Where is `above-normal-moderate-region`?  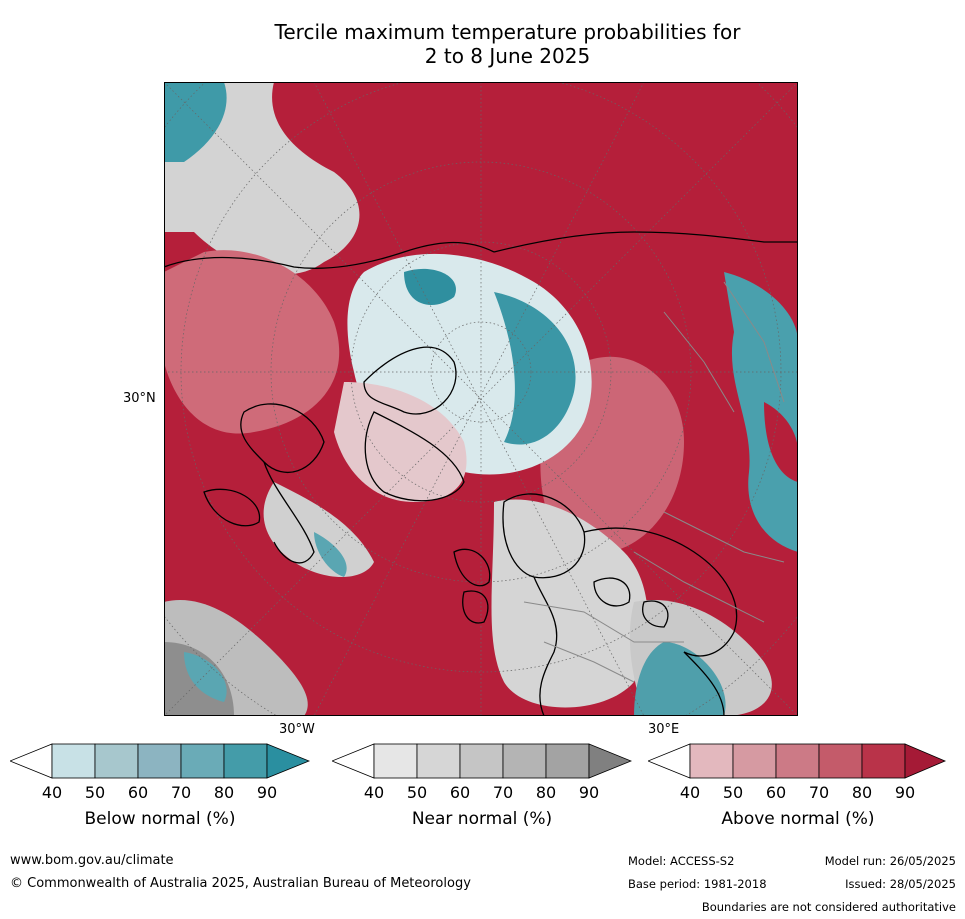 above-normal-moderate-region is located at coordinates (252, 342).